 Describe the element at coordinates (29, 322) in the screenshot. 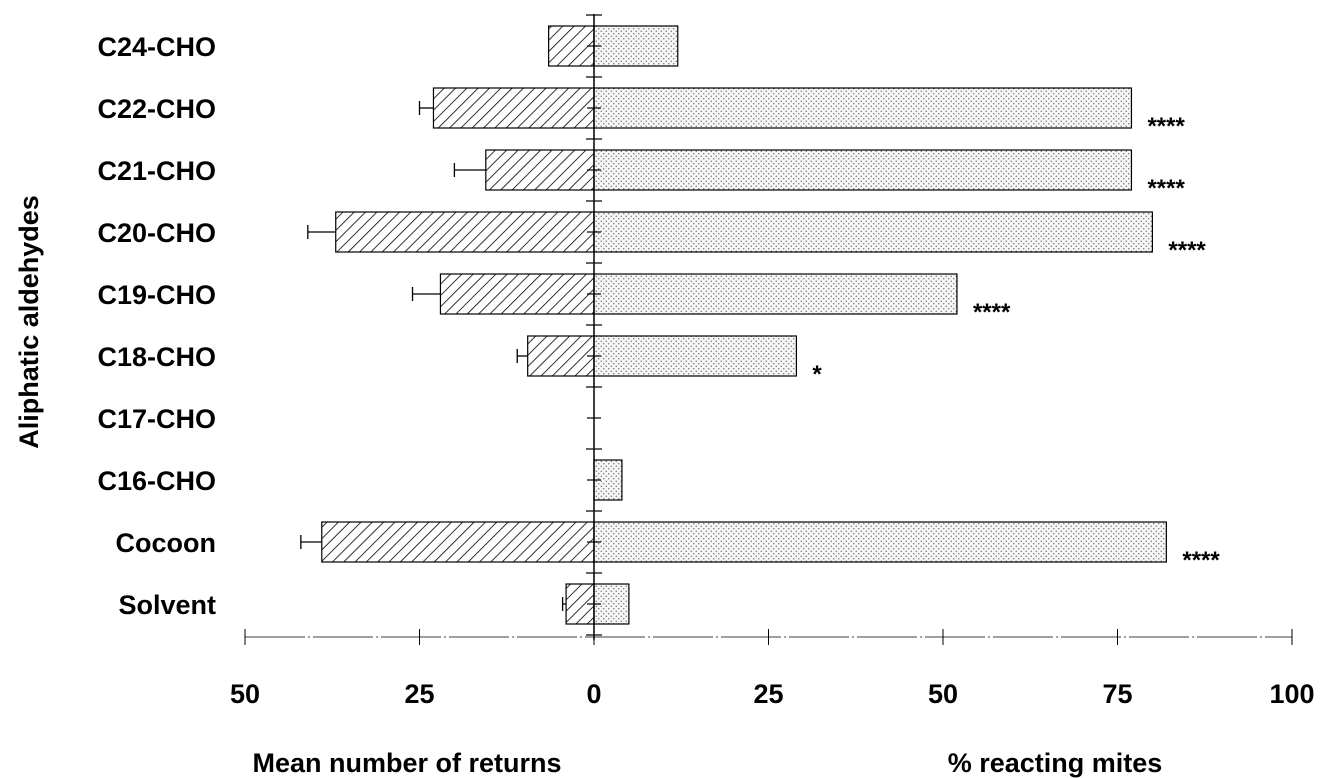

I see `y-axis-title: Aliphatic aldehydes` at that location.